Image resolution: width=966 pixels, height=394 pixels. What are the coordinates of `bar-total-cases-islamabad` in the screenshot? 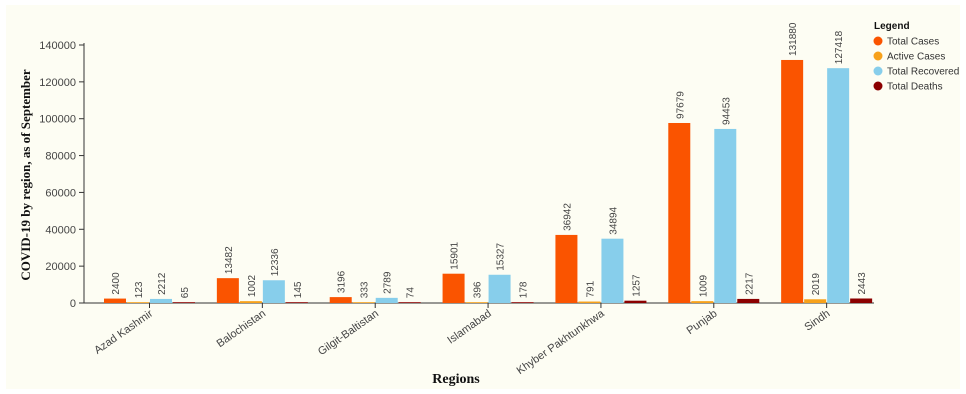 It's located at (453, 288).